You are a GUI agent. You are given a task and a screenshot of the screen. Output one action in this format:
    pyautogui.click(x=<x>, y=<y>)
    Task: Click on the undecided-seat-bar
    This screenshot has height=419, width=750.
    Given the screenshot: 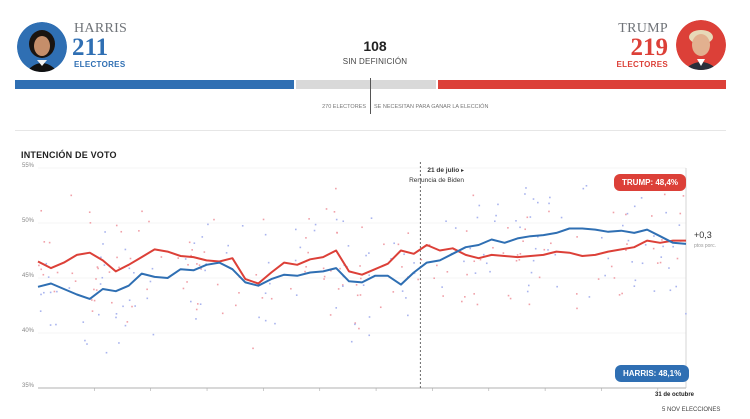 What is the action you would take?
    pyautogui.click(x=366, y=84)
    